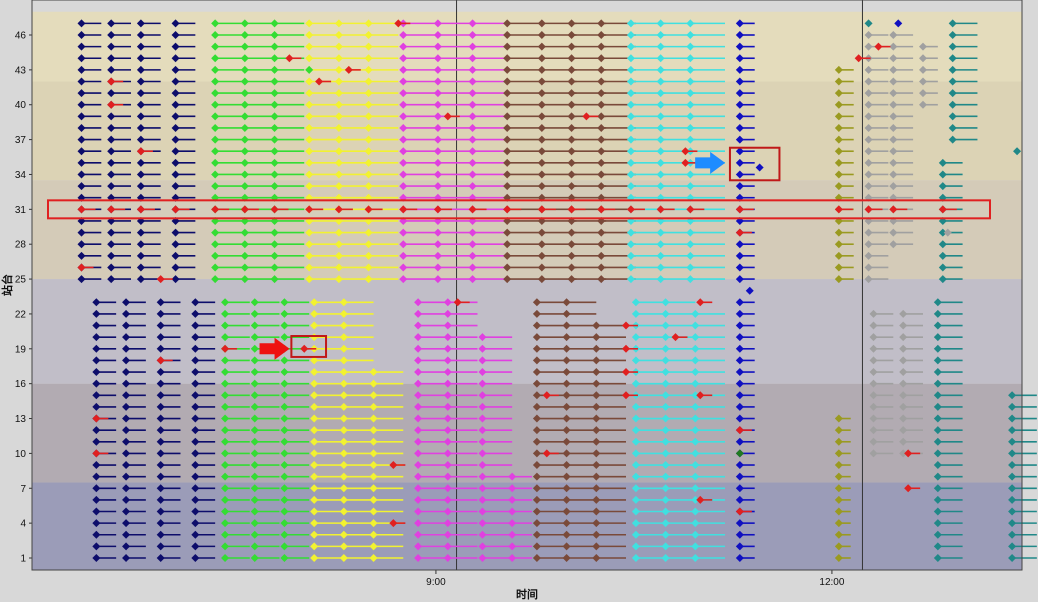  What do you see at coordinates (21, 419) in the screenshot?
I see `y-tick-label: 13` at bounding box center [21, 419].